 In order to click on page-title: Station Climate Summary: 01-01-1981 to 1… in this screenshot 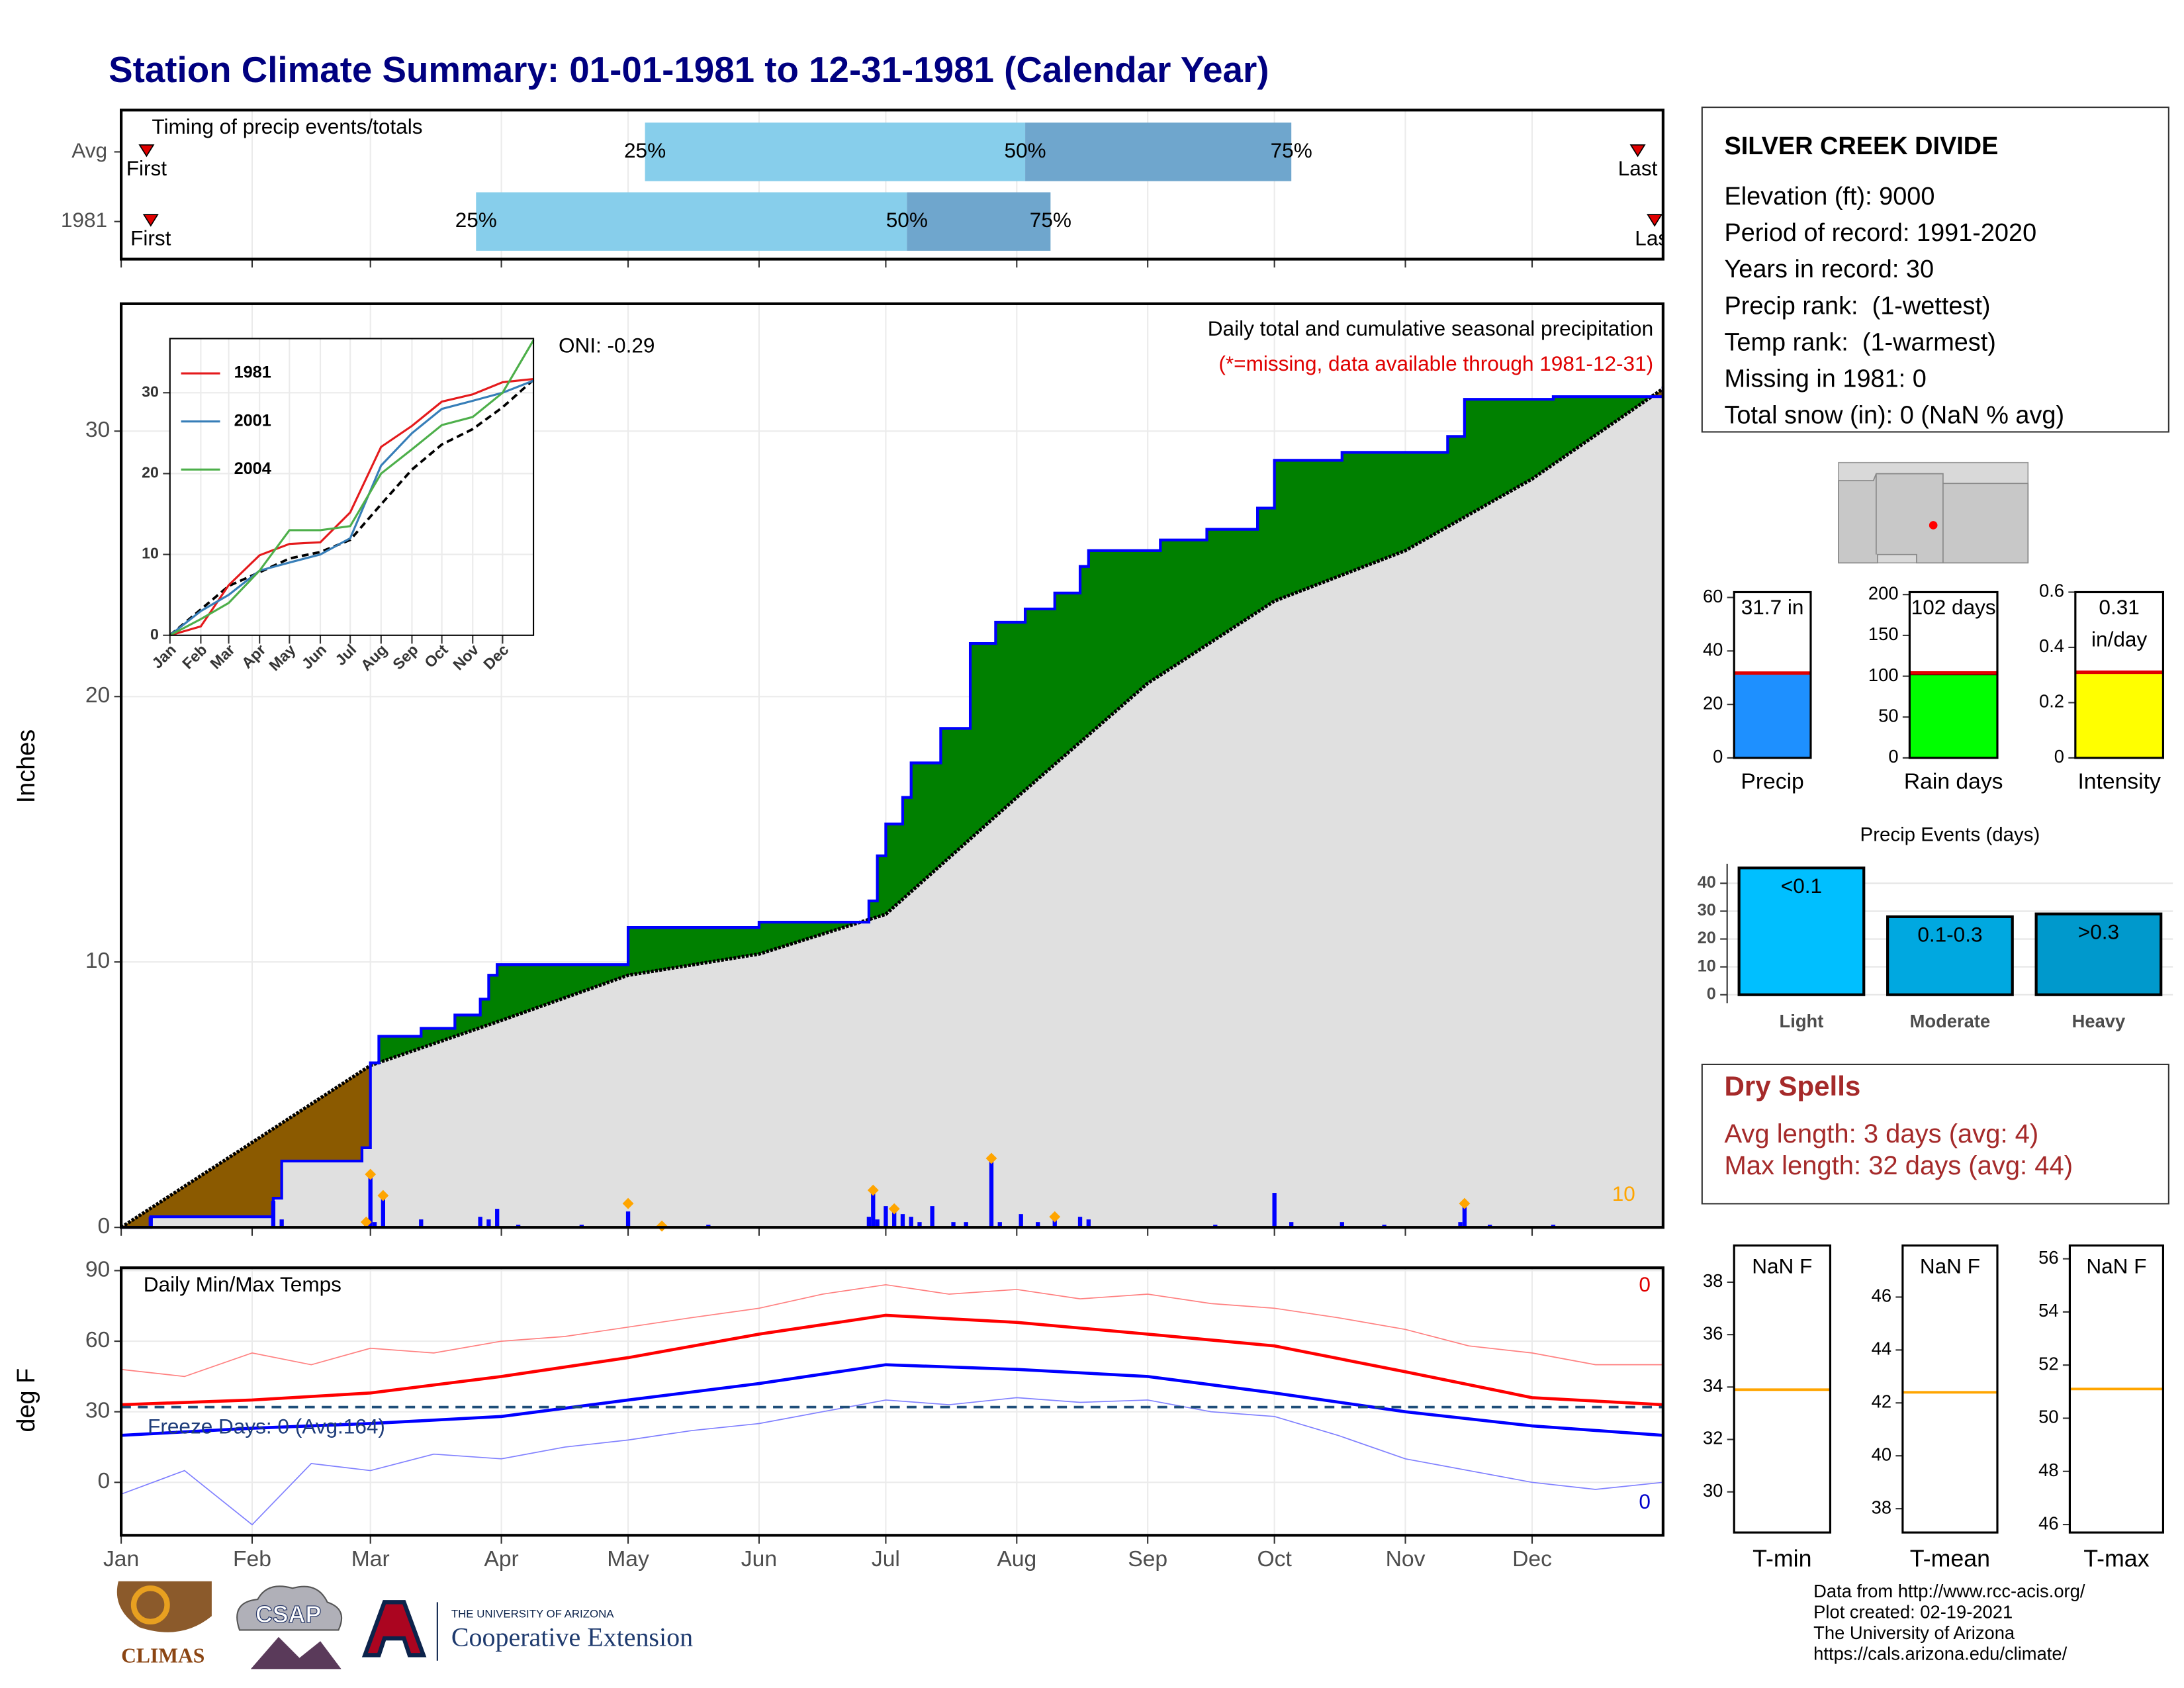, I will do `click(689, 69)`.